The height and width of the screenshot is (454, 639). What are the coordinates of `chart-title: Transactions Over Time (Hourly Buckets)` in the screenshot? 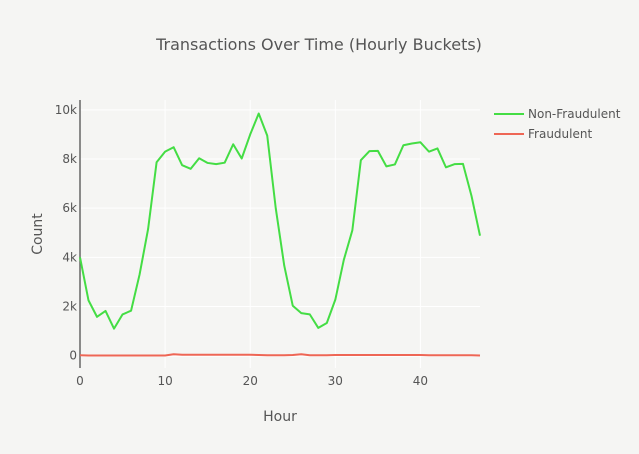 It's located at (318, 44).